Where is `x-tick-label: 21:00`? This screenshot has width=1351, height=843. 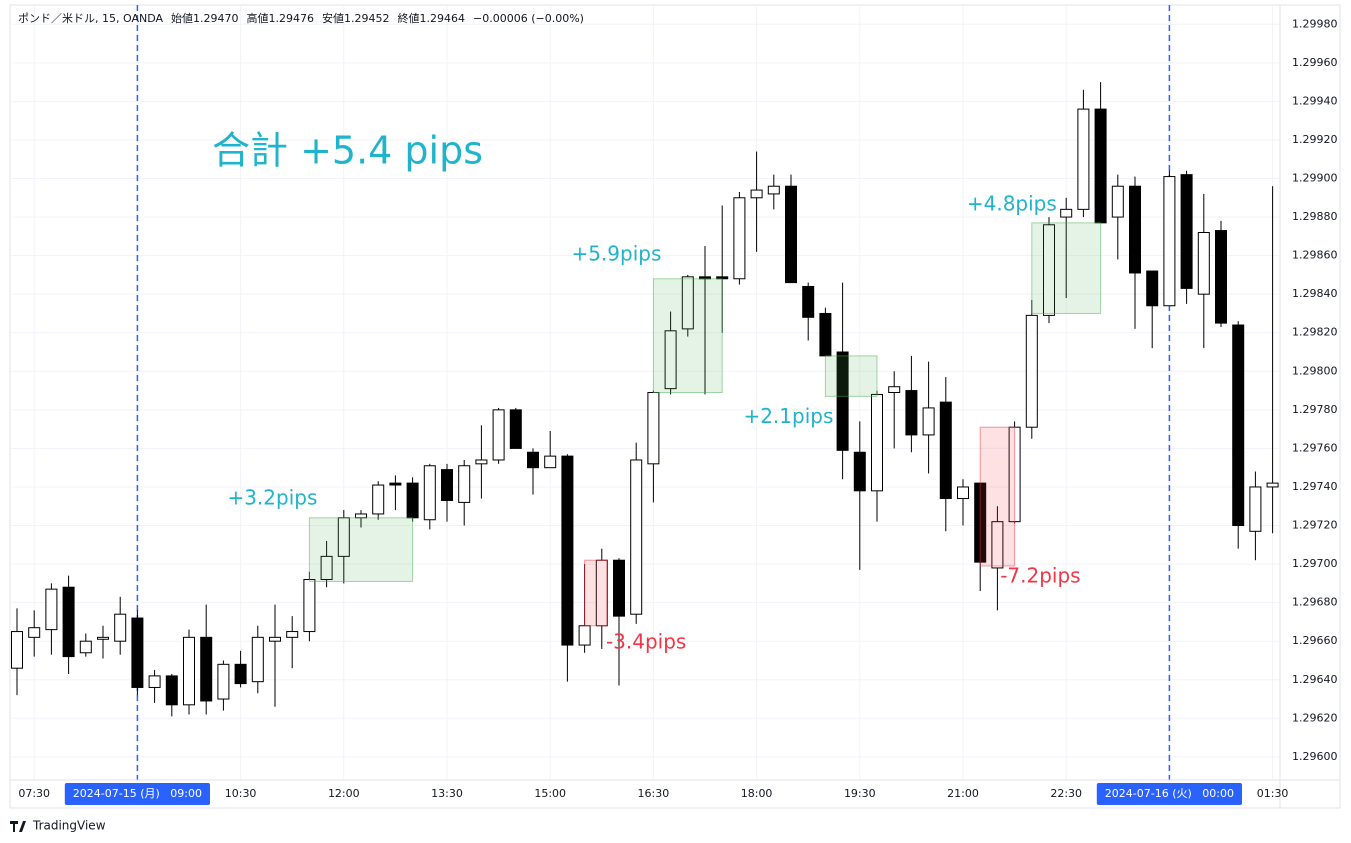 x-tick-label: 21:00 is located at coordinates (963, 793).